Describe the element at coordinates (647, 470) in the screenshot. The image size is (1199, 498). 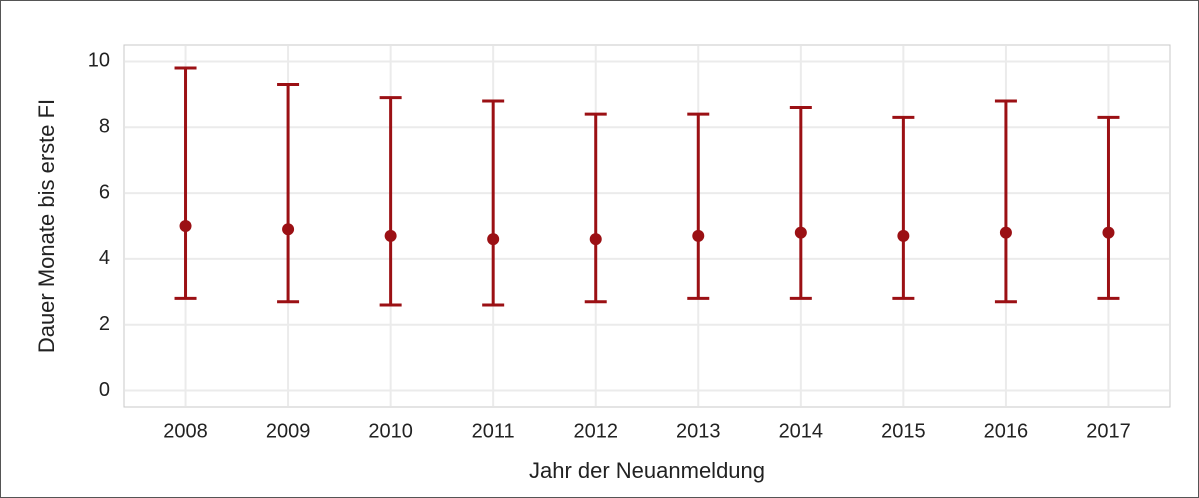
I see `x-axis-title: Jahr der Neuanmeldung` at that location.